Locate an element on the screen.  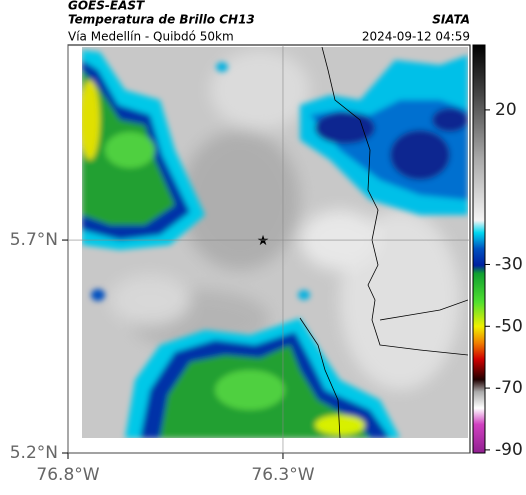
location-marker: ★ is located at coordinates (263, 241).